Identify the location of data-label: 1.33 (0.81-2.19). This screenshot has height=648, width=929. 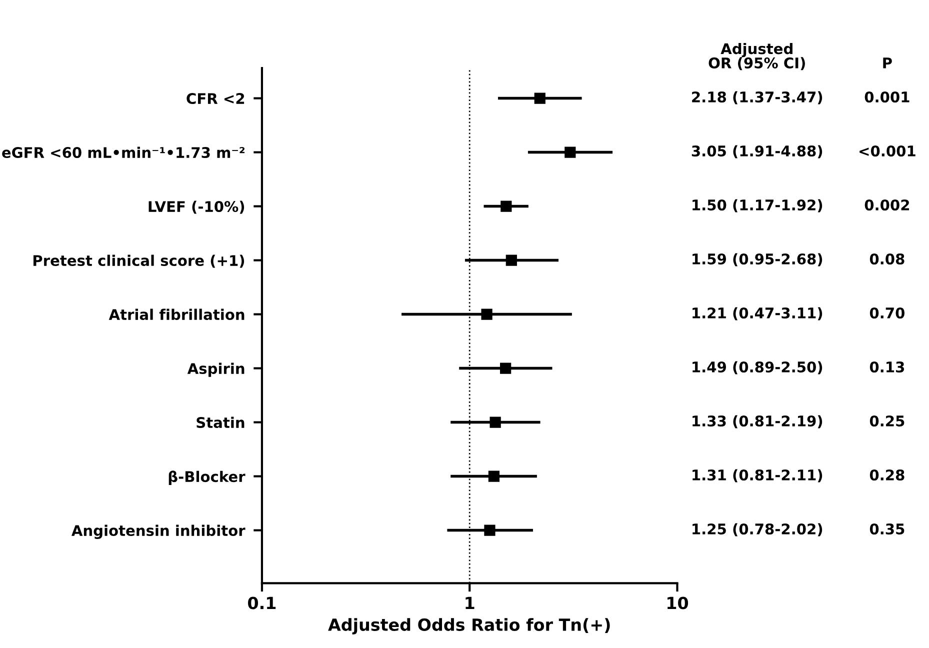
(757, 421).